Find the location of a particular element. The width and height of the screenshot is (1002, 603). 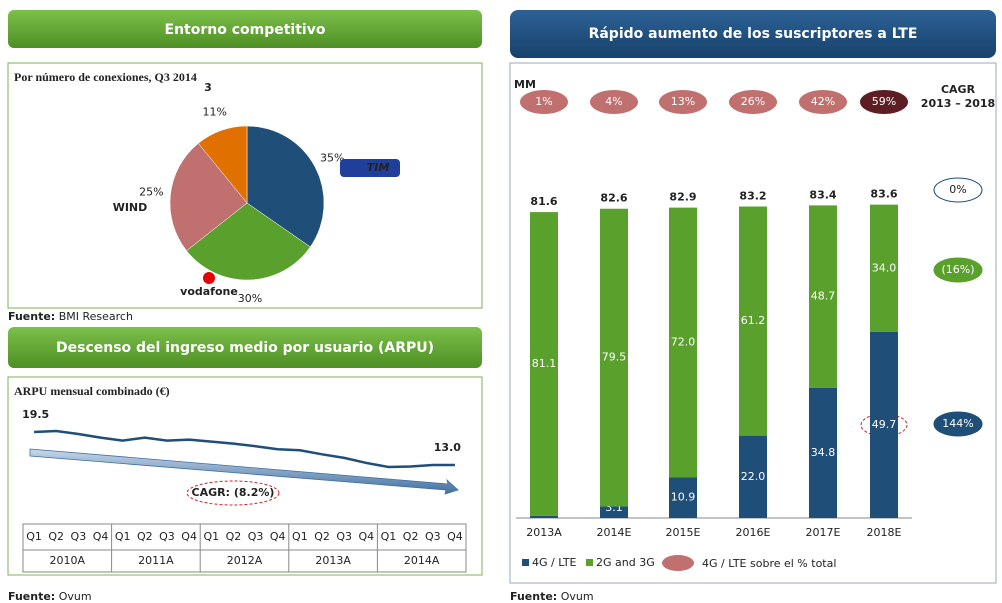

total-label: 82.6 is located at coordinates (613, 198).